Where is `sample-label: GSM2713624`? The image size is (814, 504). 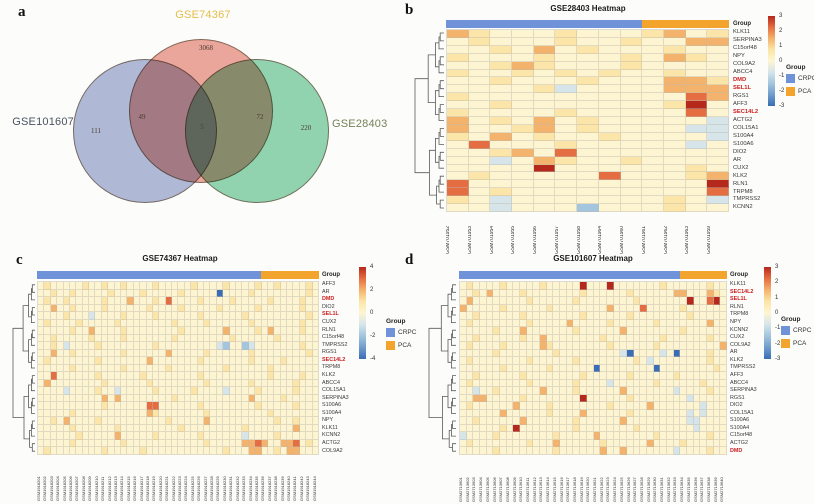 sample-label: GSM2713624 is located at coordinates (616, 479).